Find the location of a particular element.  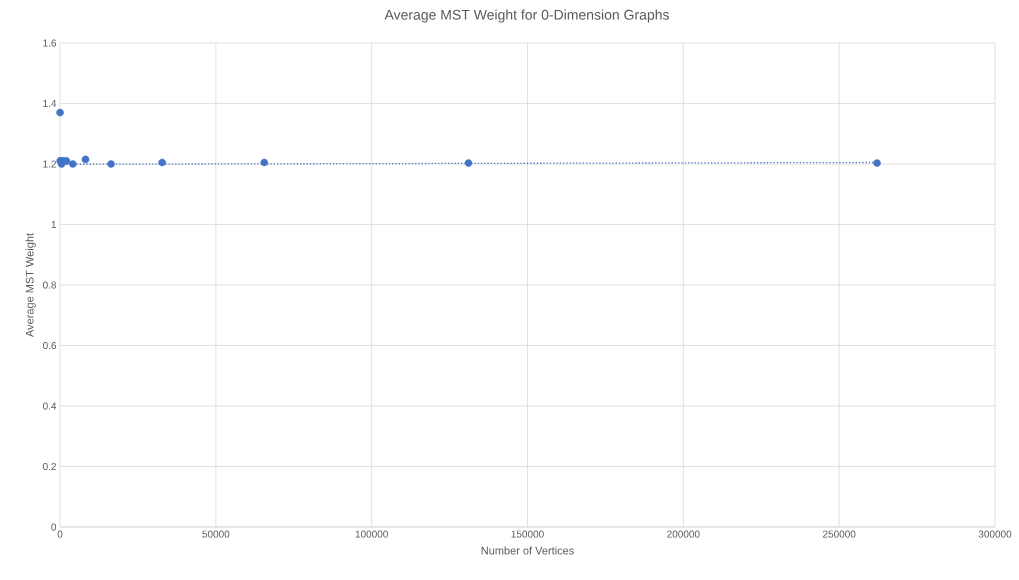

x-axis-title: Number of Vertices is located at coordinates (527, 550).